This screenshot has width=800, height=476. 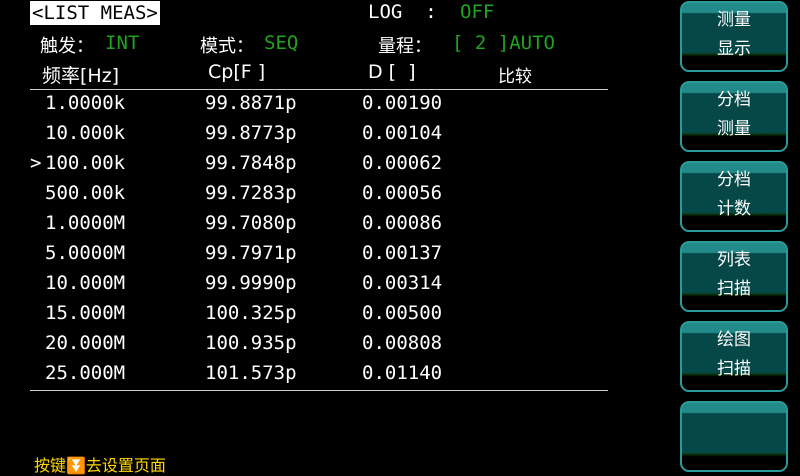 I want to click on cp-cell: 100.935p, so click(x=251, y=343).